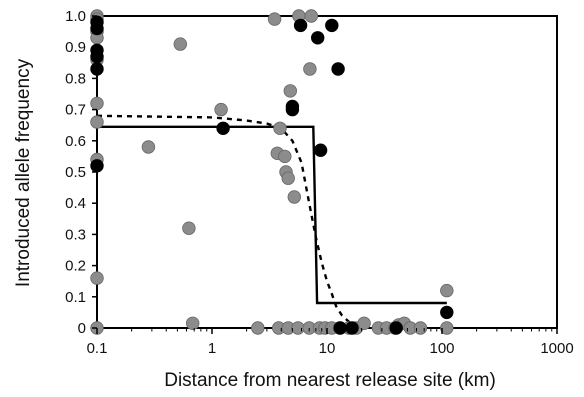  Describe the element at coordinates (556, 348) in the screenshot. I see `x-tick-label: 1000` at that location.